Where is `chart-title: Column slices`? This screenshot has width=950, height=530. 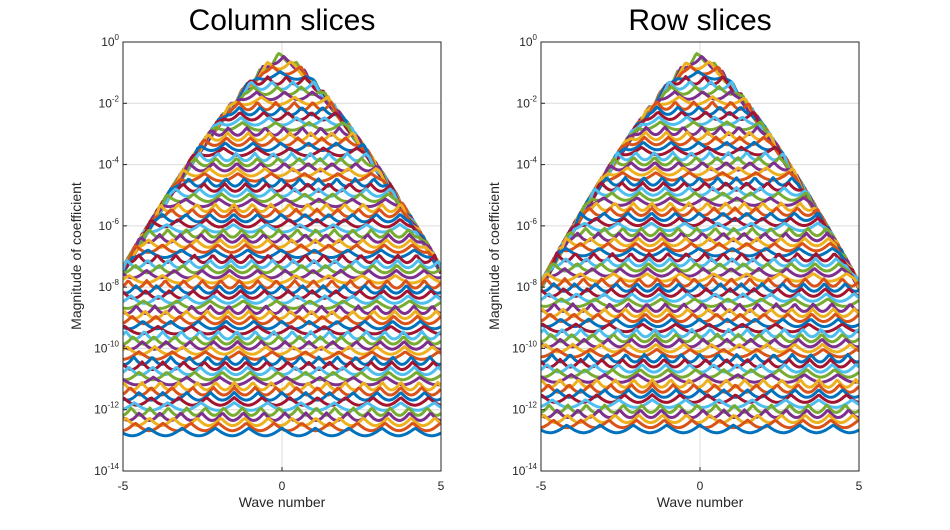 chart-title: Column slices is located at coordinates (282, 20).